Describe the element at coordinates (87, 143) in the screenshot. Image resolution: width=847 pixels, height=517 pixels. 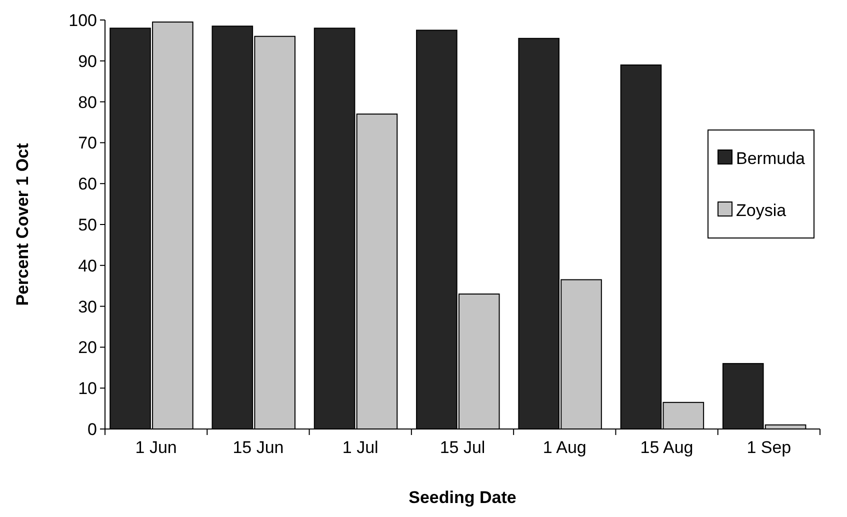
I see `y-tick-label: 70` at that location.